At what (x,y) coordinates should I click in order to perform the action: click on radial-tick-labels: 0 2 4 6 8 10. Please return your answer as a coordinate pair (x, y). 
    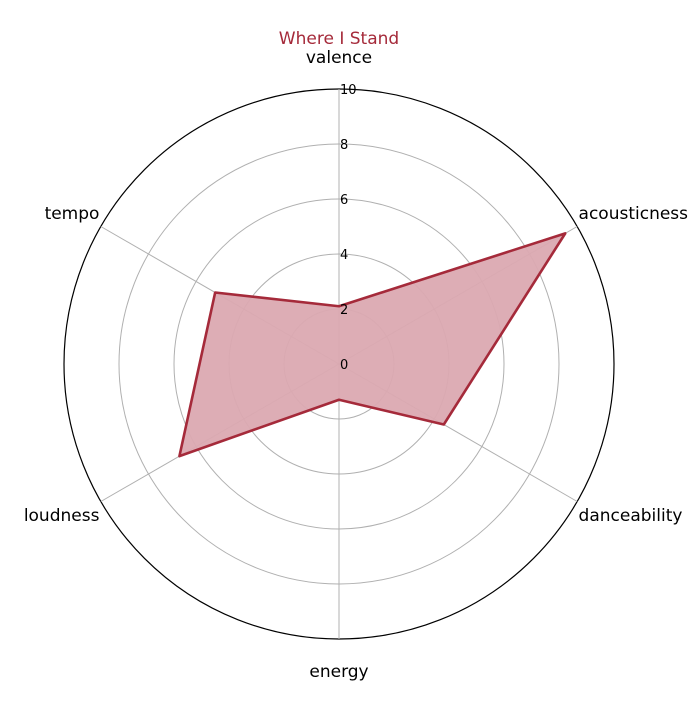
    Looking at the image, I should click on (348, 228).